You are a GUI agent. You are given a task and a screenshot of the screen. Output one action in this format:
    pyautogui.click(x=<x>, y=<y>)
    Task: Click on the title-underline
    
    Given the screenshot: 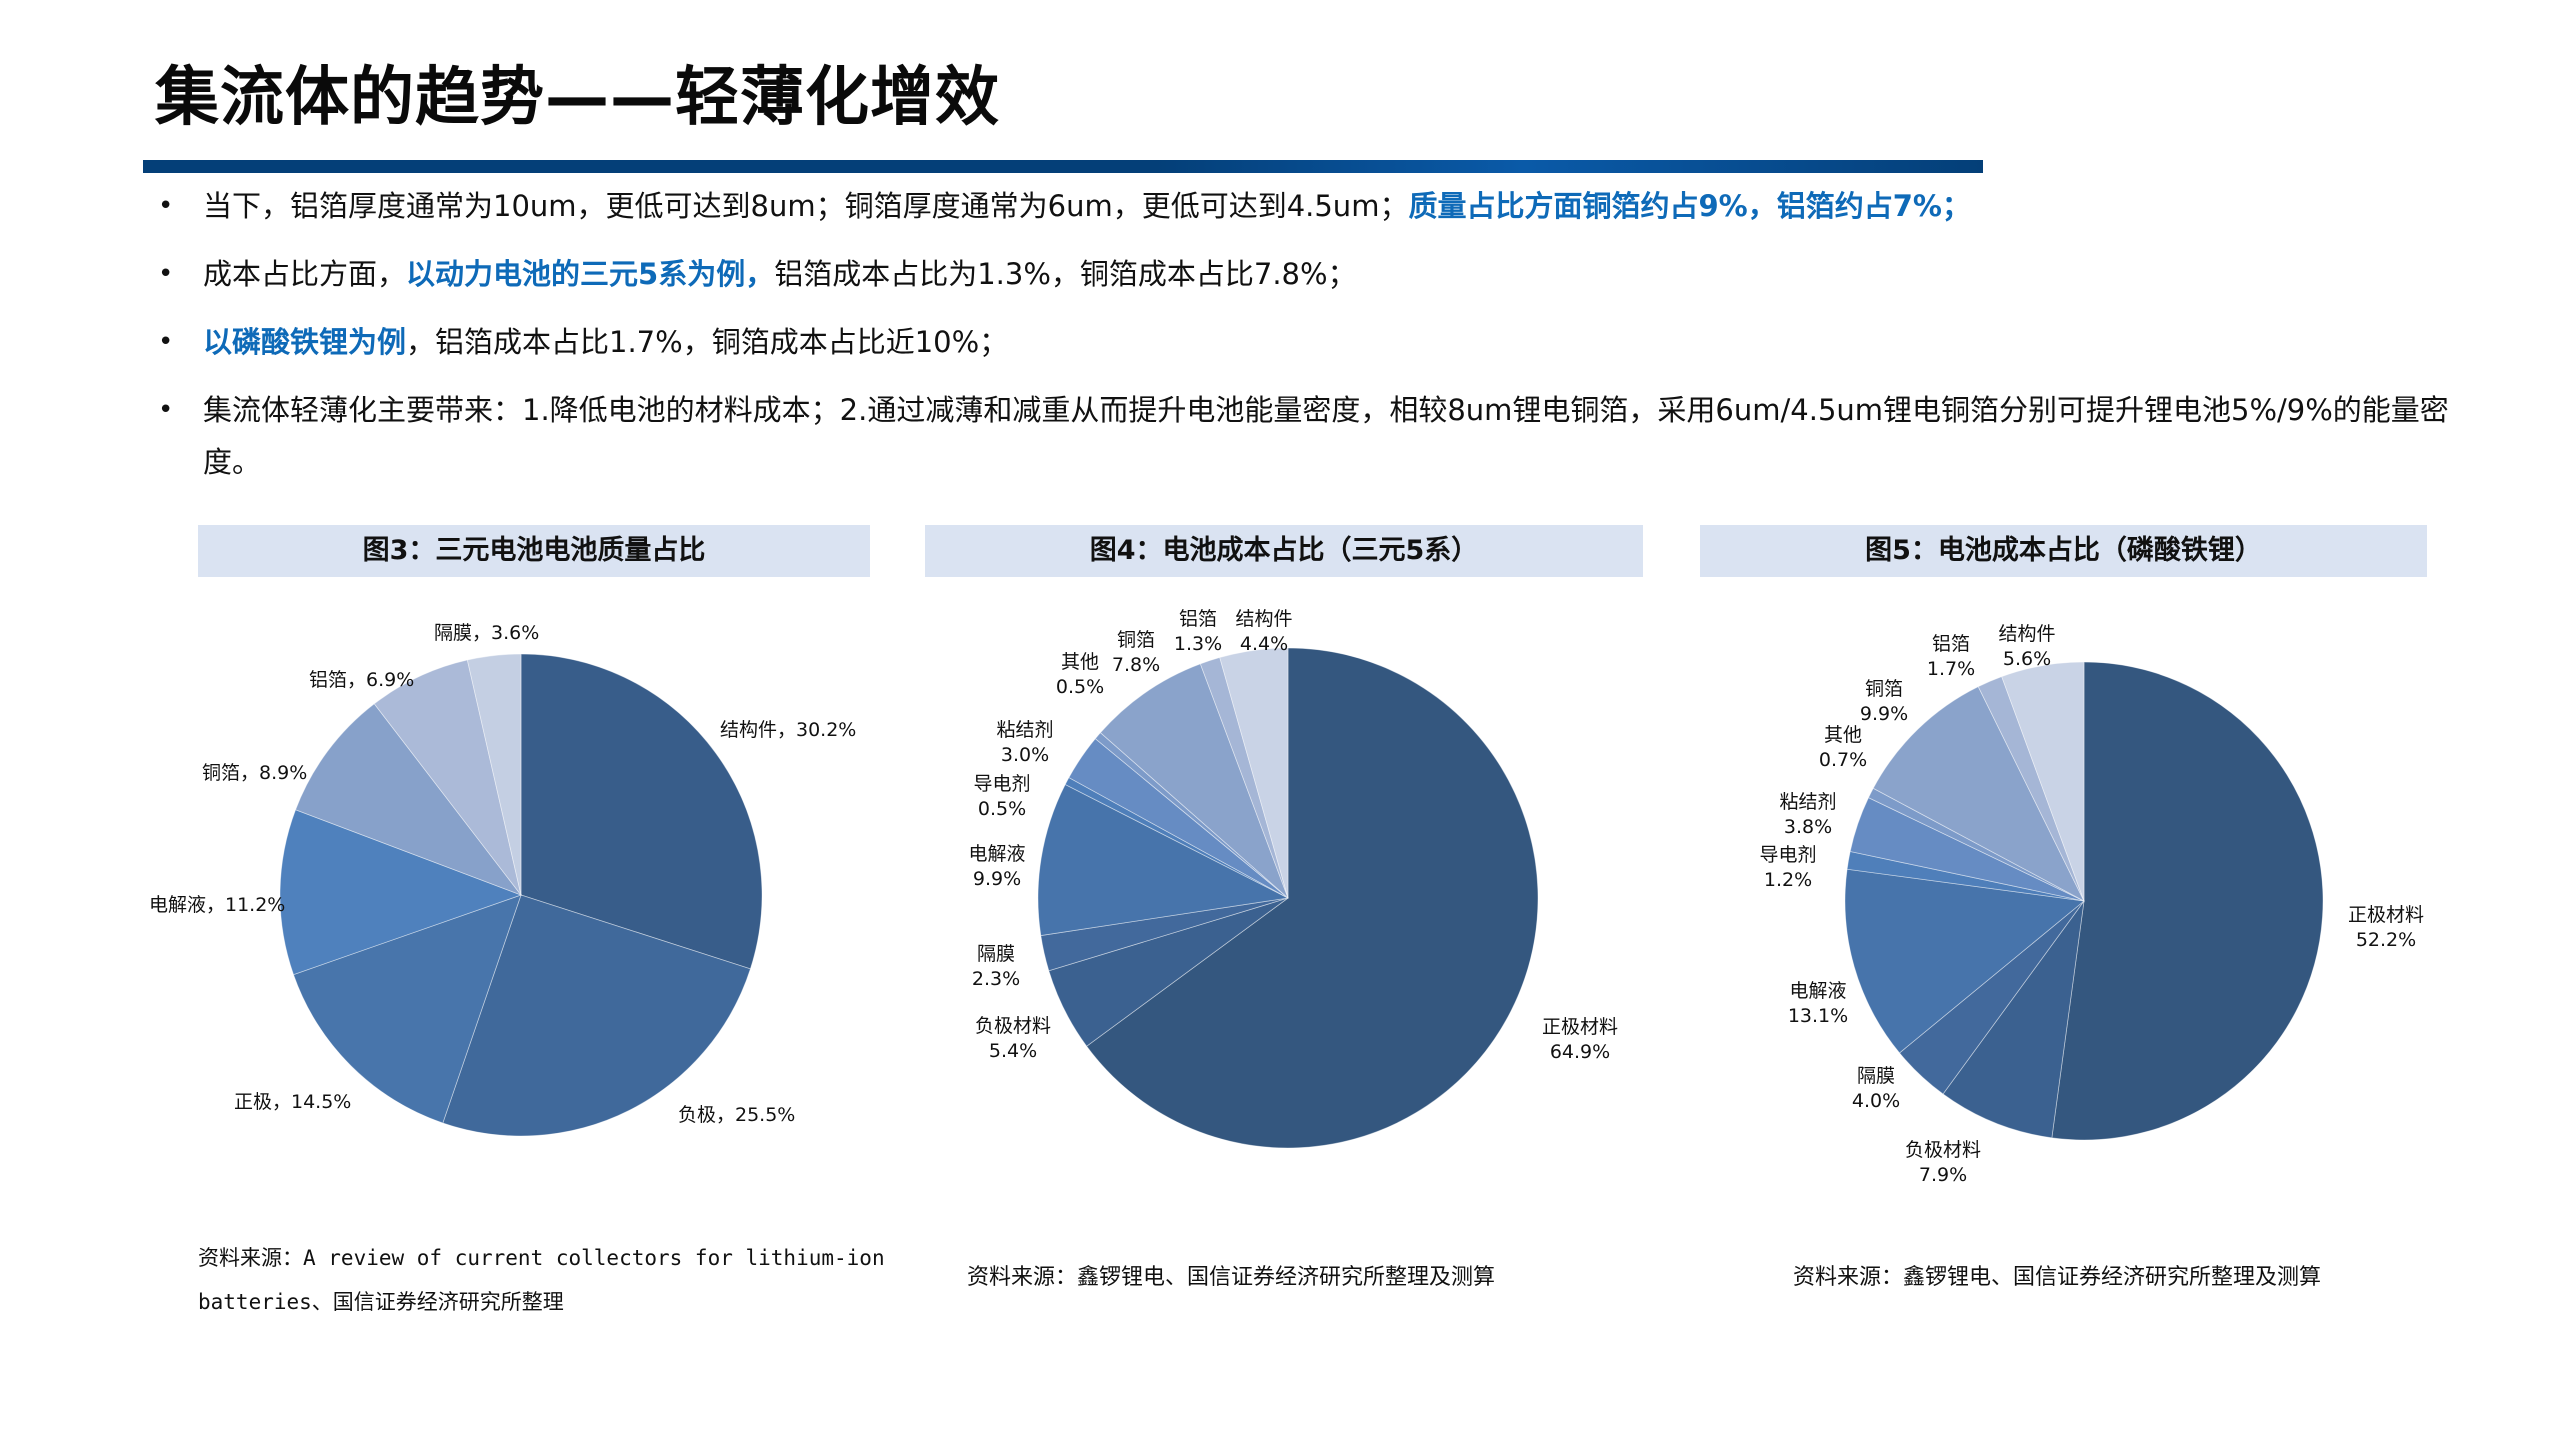 What is the action you would take?
    pyautogui.click(x=1063, y=166)
    